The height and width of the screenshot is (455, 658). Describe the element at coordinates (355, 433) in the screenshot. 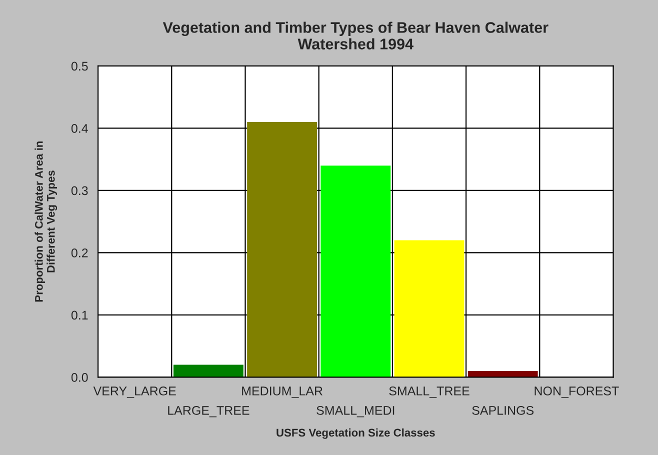

I see `x-axis-title: USFS Vegetation Size Classes` at that location.